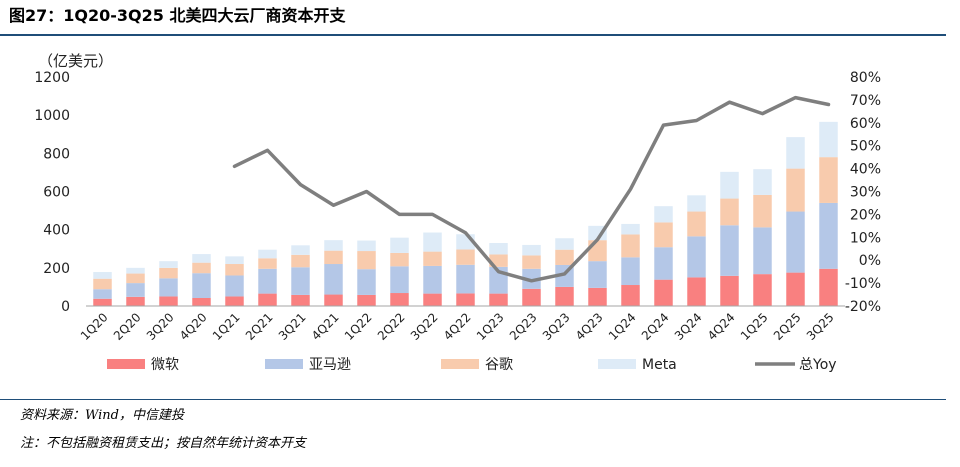 Image resolution: width=960 pixels, height=467 pixels. Describe the element at coordinates (165, 365) in the screenshot. I see `legend-label: 微软` at that location.